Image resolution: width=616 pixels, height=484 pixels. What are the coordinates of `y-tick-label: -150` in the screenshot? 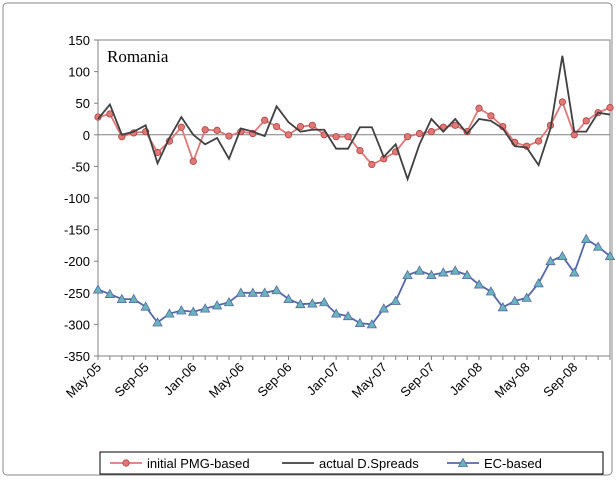 It's located at (77, 230).